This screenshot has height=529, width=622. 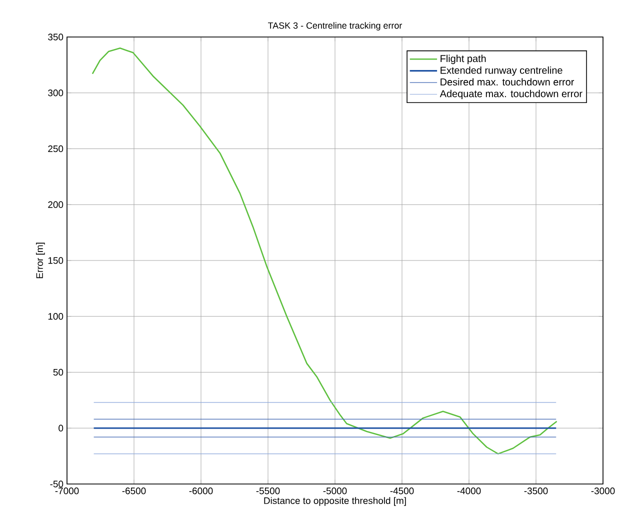 What do you see at coordinates (402, 491) in the screenshot?
I see `x-tick-label: -4500` at bounding box center [402, 491].